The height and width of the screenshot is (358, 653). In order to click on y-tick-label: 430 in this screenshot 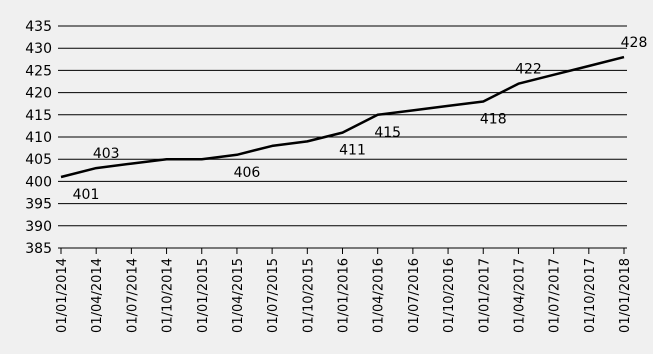, I will do `click(38, 49)`.